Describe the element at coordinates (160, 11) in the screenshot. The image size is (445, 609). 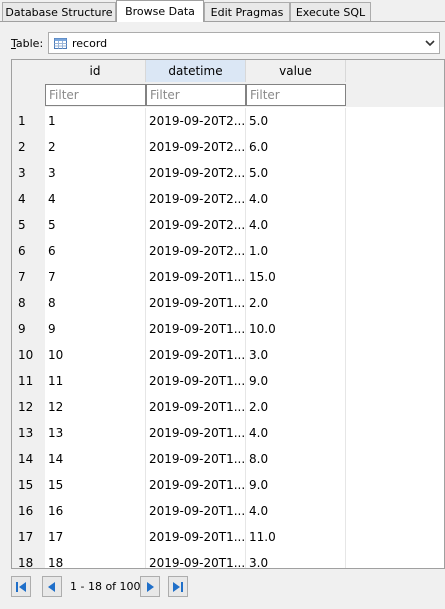
I see `tab-browse-data: Browse Data` at that location.